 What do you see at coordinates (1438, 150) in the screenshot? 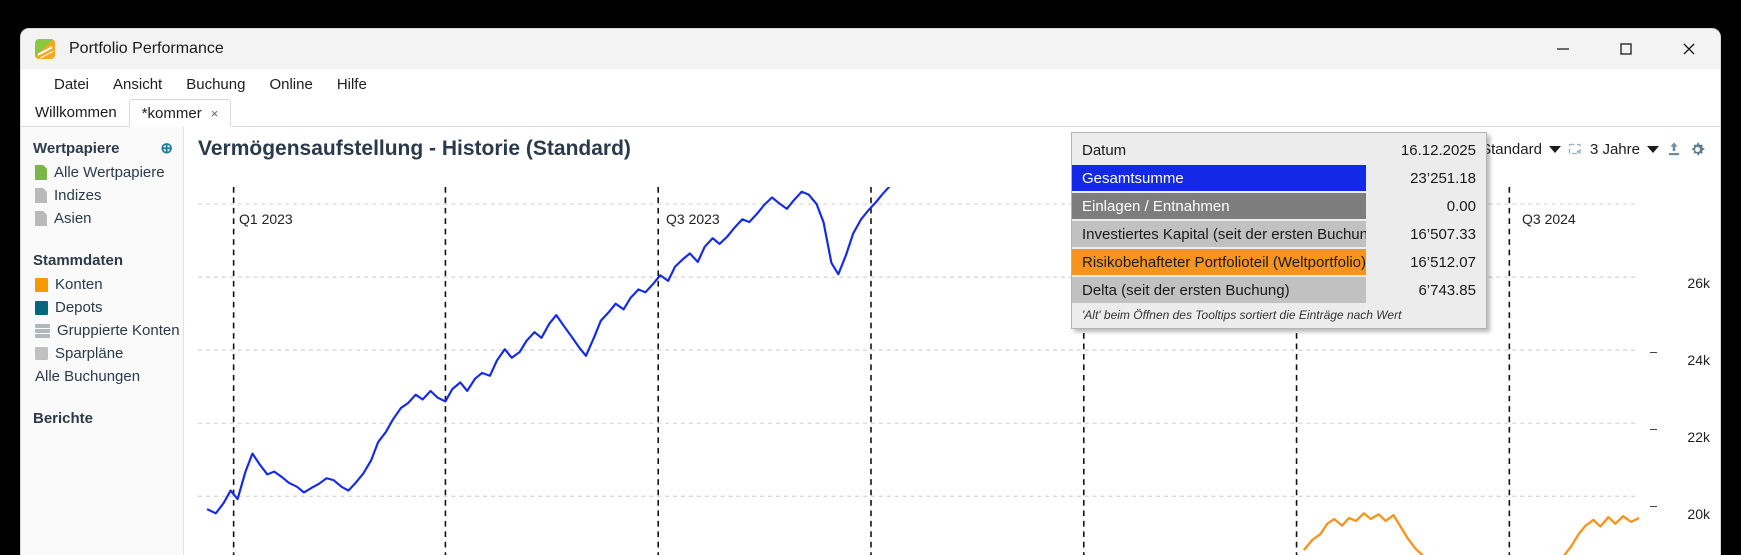
I see `tooltip-value: 16.12.2025` at bounding box center [1438, 150].